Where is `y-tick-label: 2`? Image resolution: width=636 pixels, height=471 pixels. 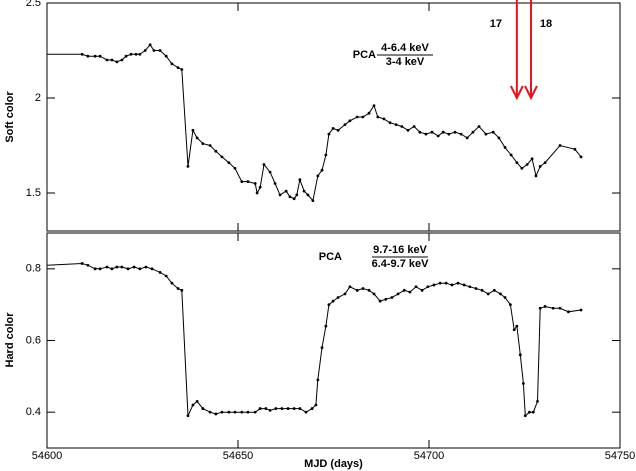 y-tick-label: 2 is located at coordinates (38, 98).